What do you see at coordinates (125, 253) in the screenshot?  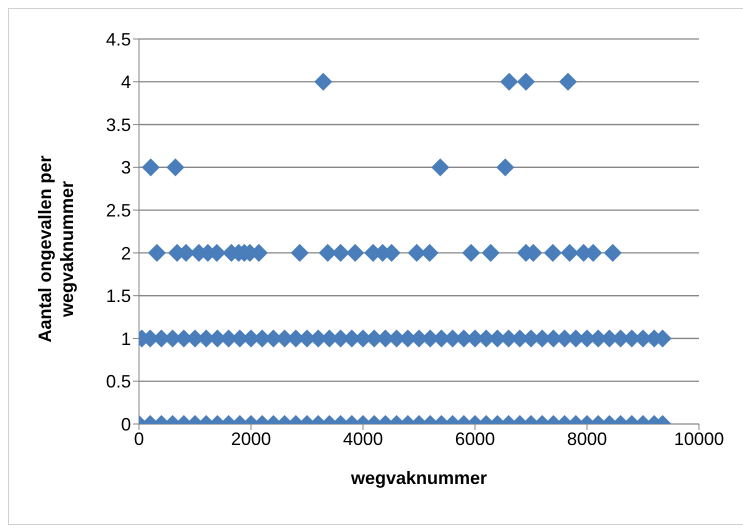 I see `y-tick-label: 2` at bounding box center [125, 253].